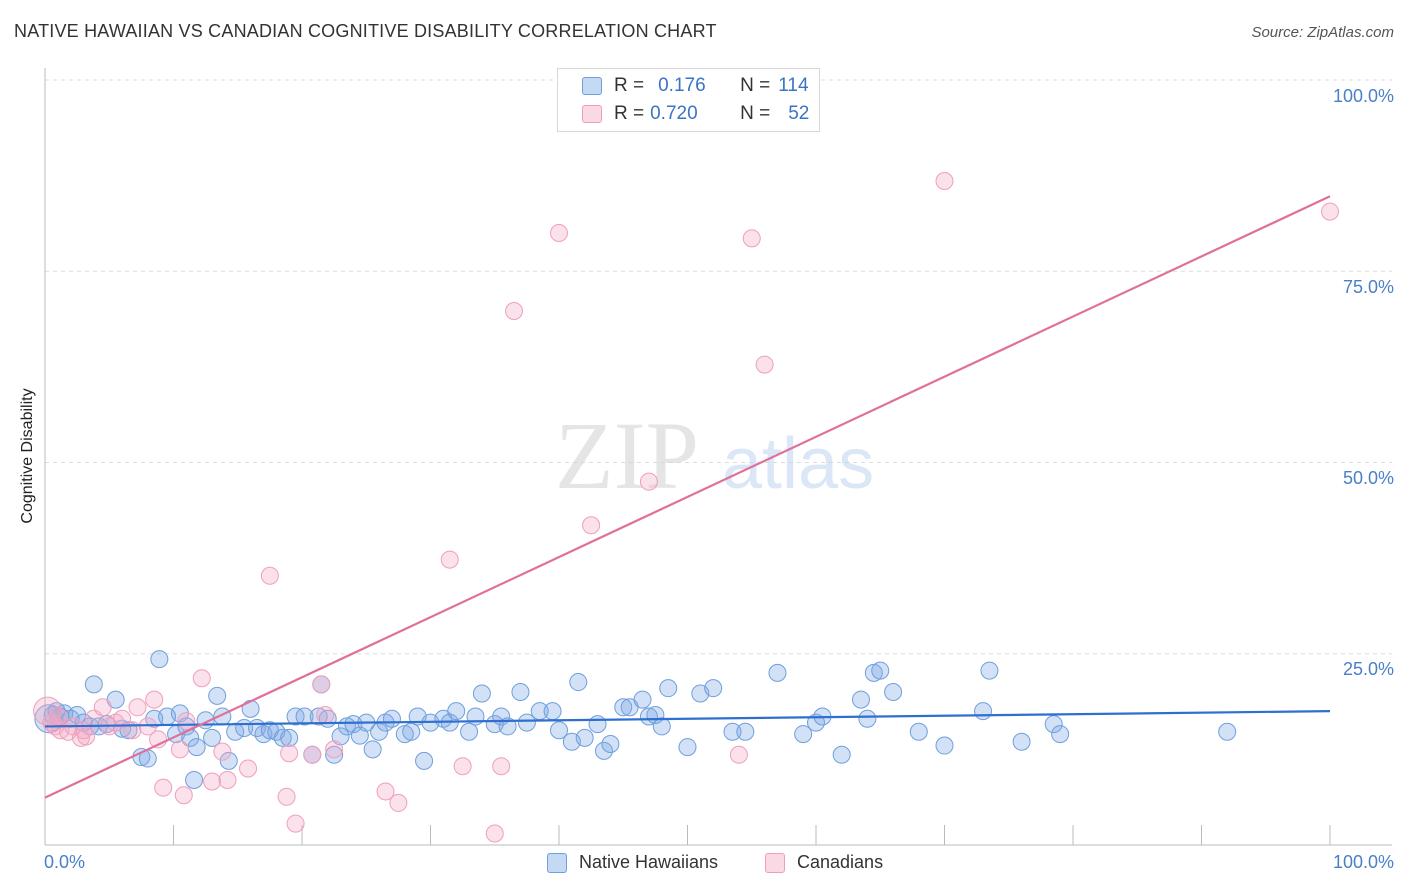 Image resolution: width=1406 pixels, height=892 pixels. Describe the element at coordinates (635, 719) in the screenshot. I see `native-hawaiians-points` at that location.